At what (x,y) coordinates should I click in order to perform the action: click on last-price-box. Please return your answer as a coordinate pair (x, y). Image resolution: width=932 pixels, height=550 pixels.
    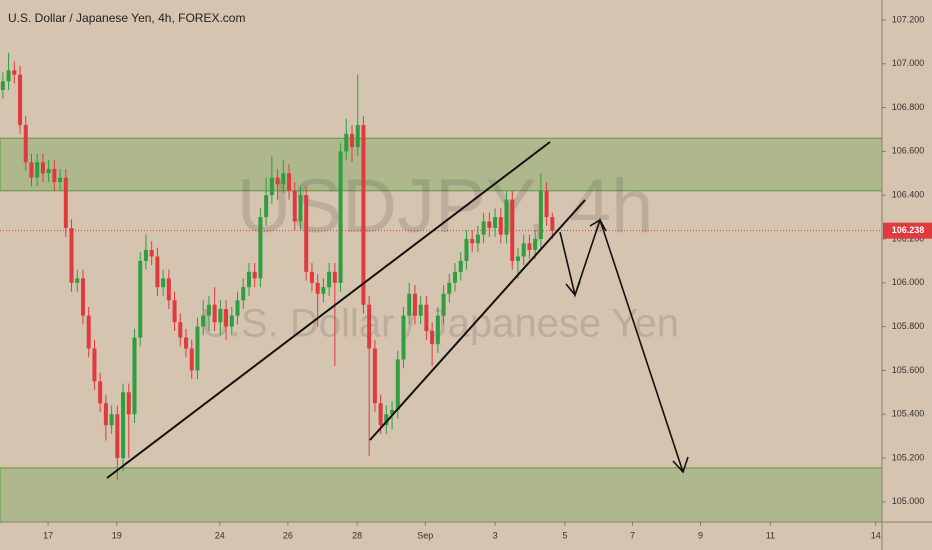
    Looking at the image, I should click on (907, 230).